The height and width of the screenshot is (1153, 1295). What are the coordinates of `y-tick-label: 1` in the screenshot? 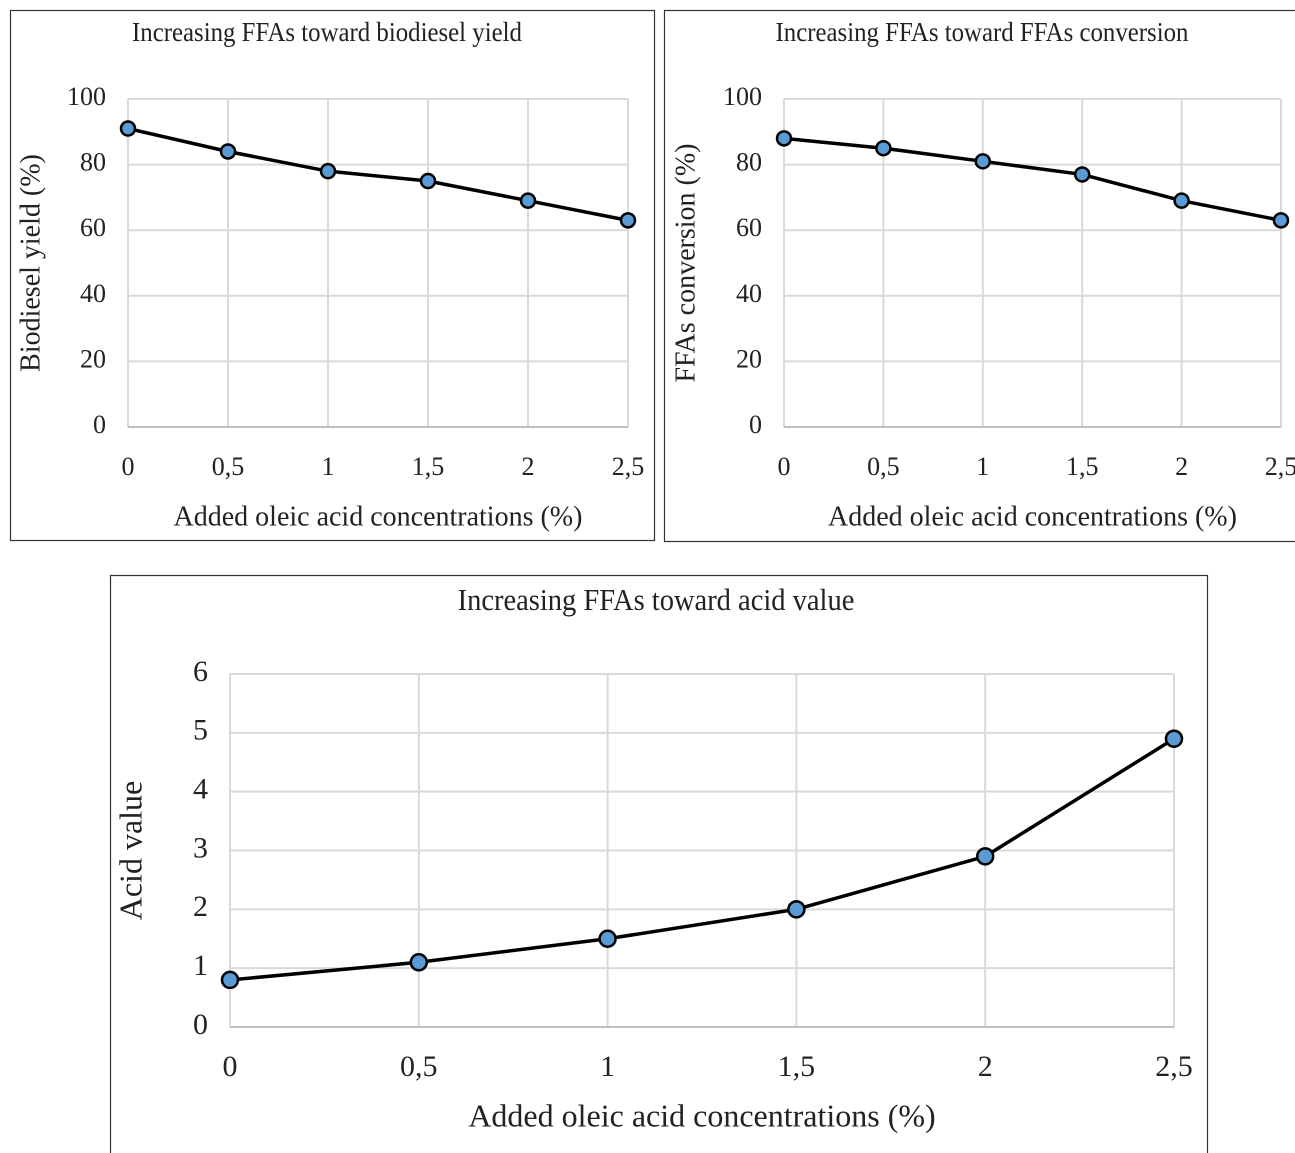 It's located at (200, 965).